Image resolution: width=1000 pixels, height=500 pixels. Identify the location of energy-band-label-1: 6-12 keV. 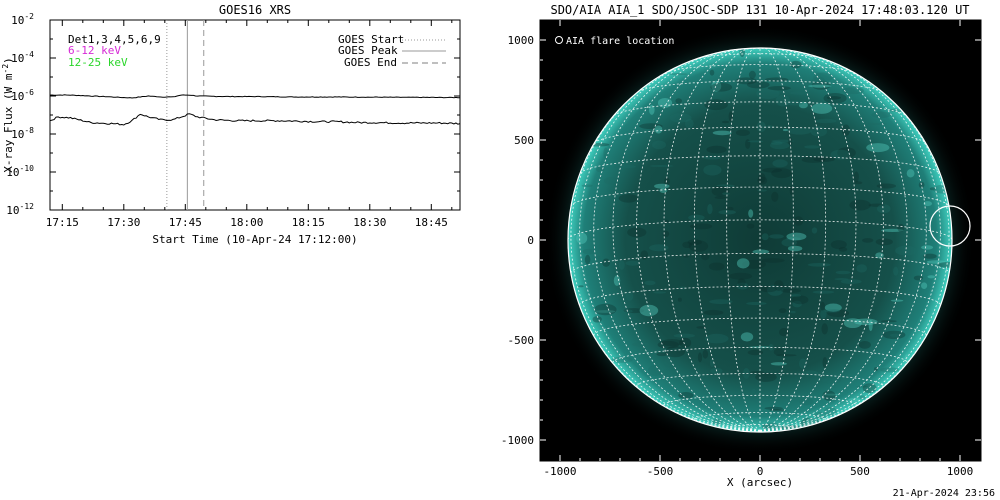
(94, 50).